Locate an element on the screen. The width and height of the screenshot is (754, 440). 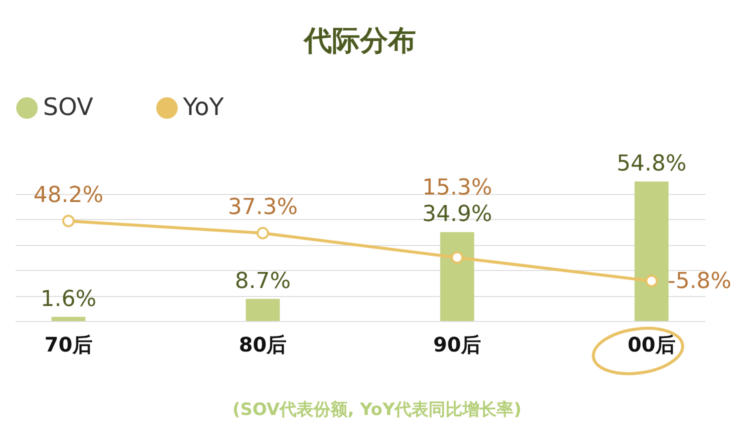
legend-label: YoY is located at coordinates (203, 107).